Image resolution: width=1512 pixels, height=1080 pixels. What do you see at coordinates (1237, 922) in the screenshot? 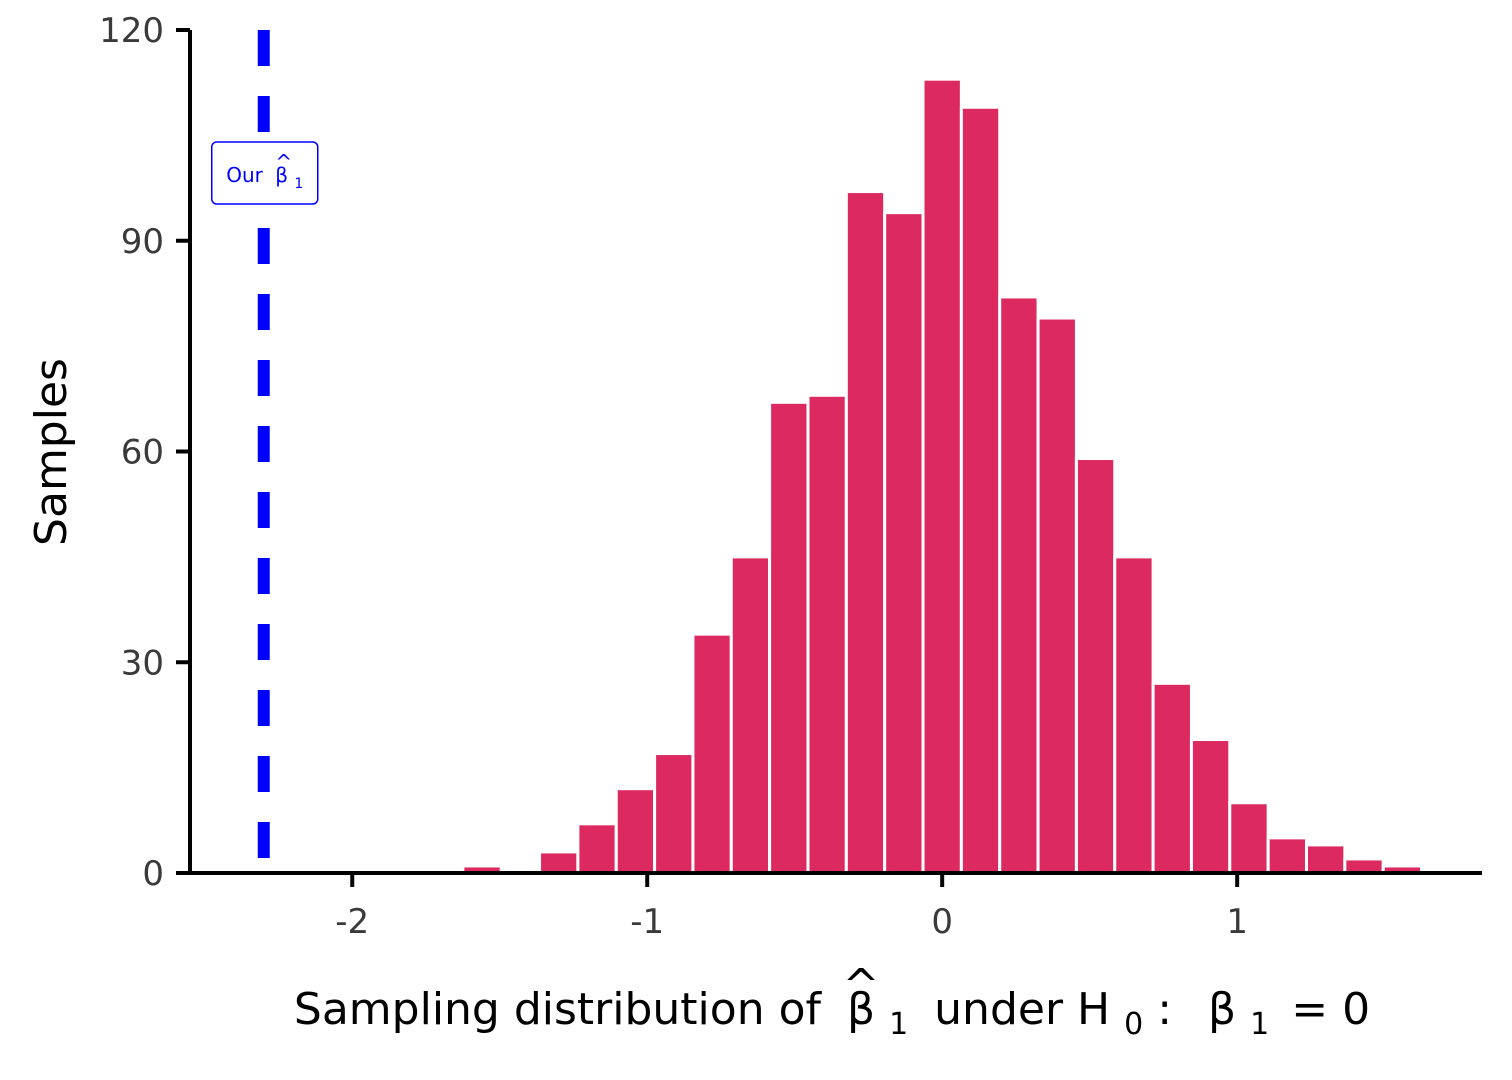
I see `x-tick-label: 1` at bounding box center [1237, 922].